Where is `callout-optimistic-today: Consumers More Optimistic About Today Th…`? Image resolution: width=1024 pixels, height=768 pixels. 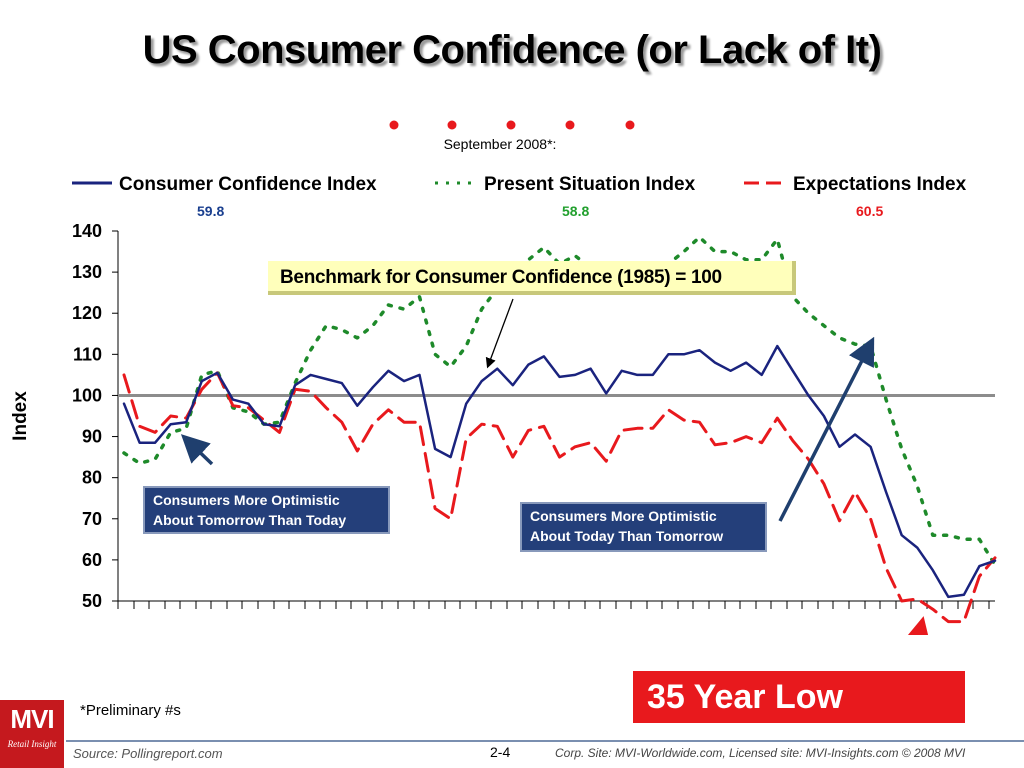
callout-optimistic-today: Consumers More Optimistic About Today Th… is located at coordinates (643, 527).